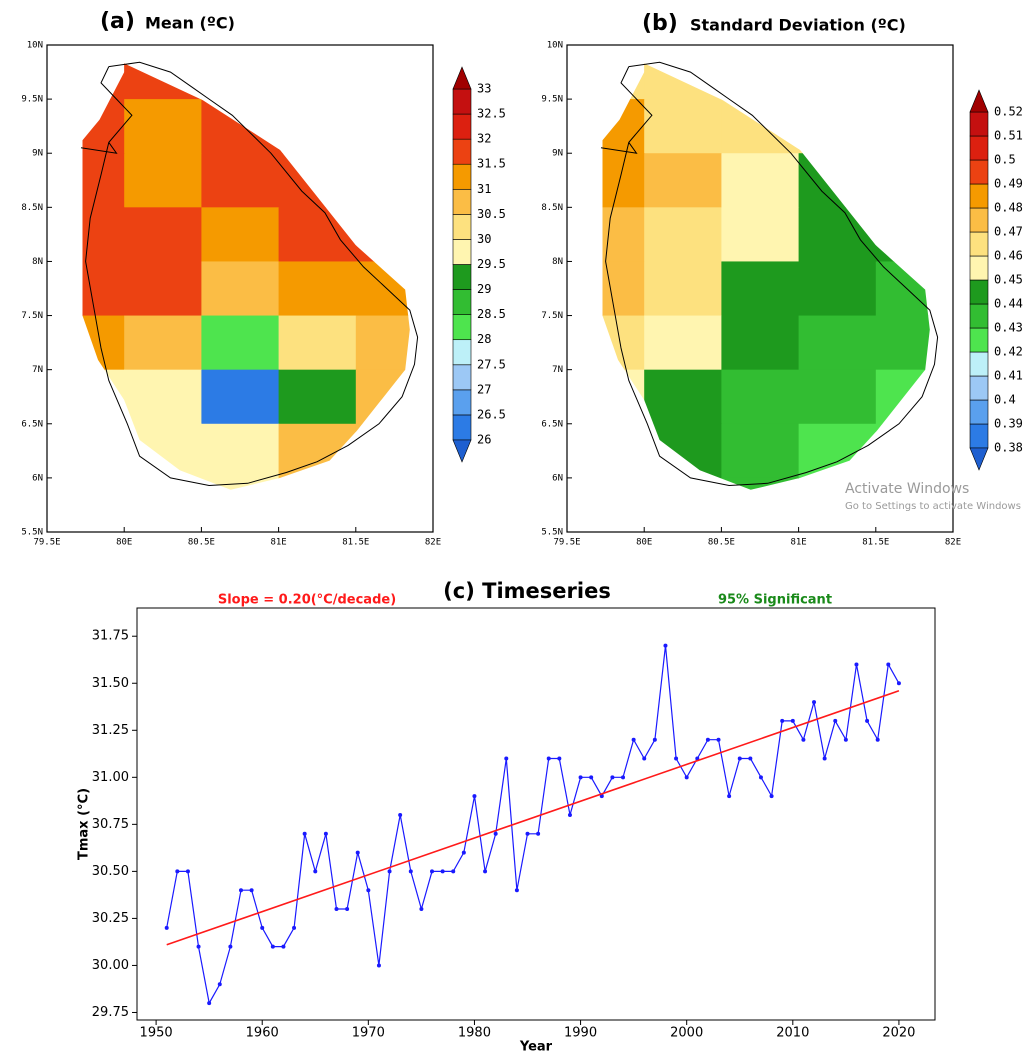 Image resolution: width=1028 pixels, height=1055 pixels. I want to click on colorbar-label: 26, so click(484, 440).